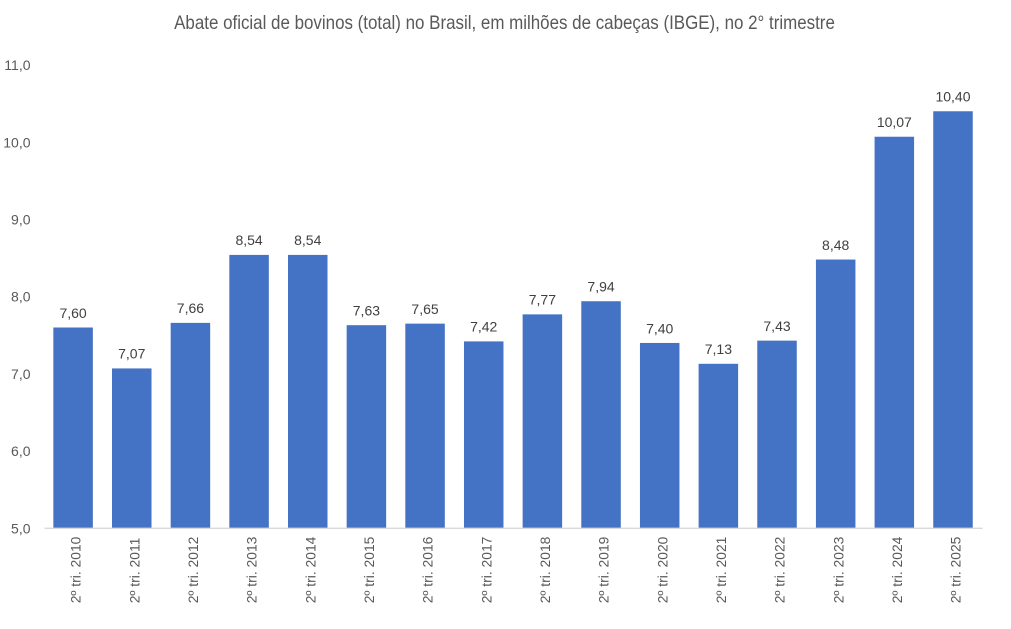  I want to click on svg-text: 7,94, so click(600, 287).